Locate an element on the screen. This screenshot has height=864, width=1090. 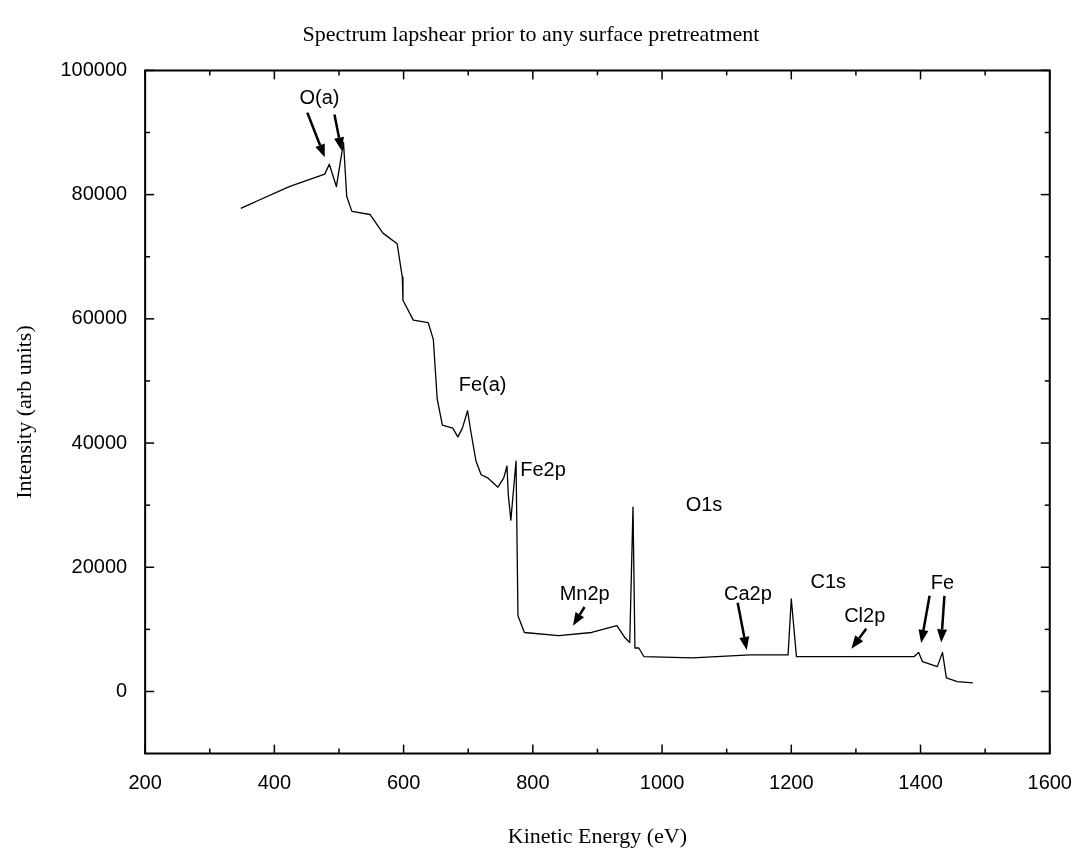
annotation: O(a) is located at coordinates (319, 96).